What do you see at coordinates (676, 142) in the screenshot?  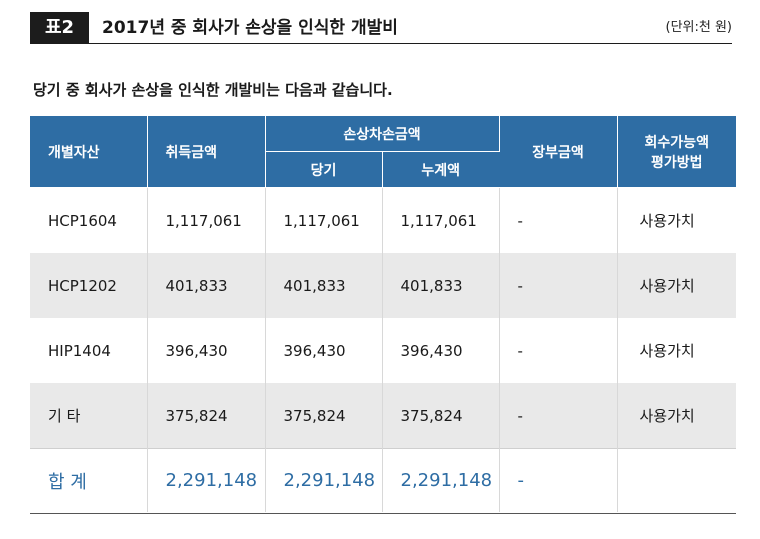 I see `header-recoverable-line1: 회수가능액` at bounding box center [676, 142].